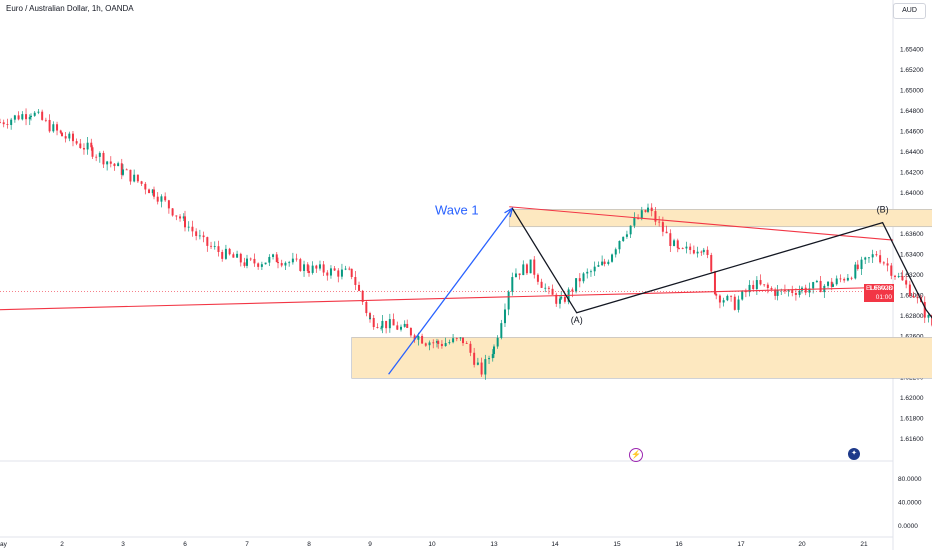  Describe the element at coordinates (864, 544) in the screenshot. I see `x-tick-label: 21` at that location.